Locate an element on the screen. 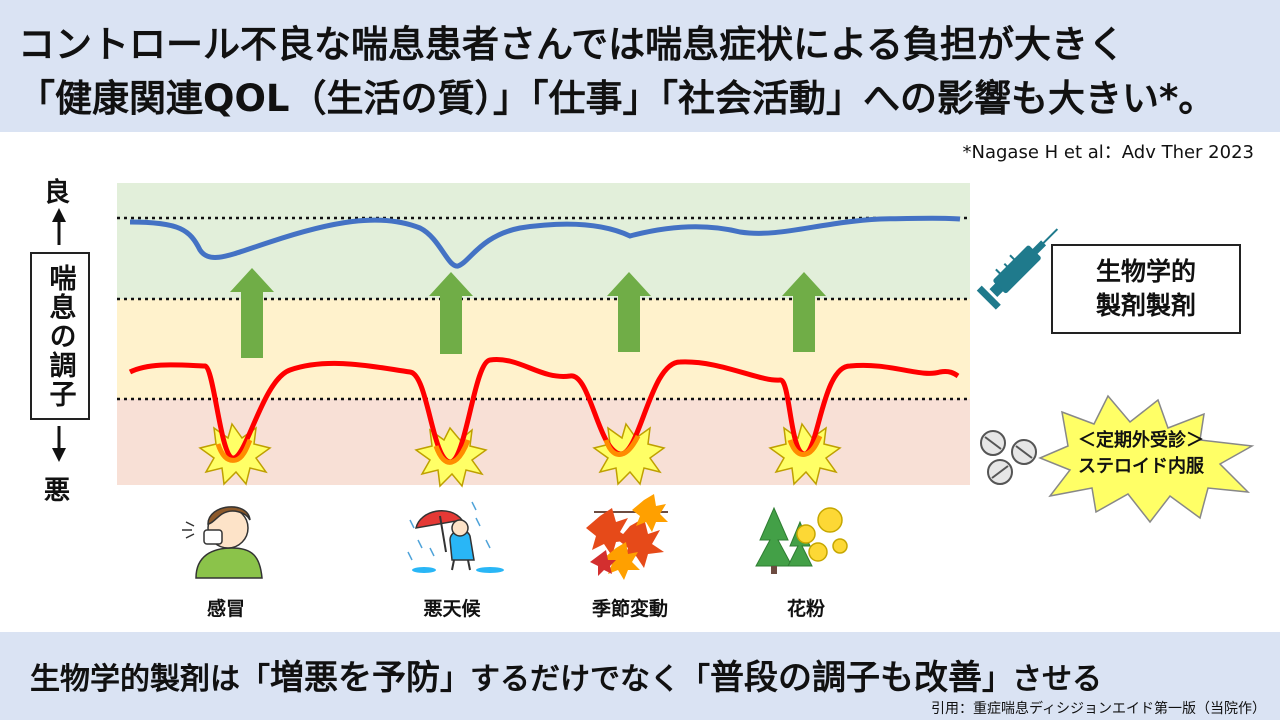 The height and width of the screenshot is (720, 1280). axis-title: 喘息の調子 is located at coordinates (60, 336).